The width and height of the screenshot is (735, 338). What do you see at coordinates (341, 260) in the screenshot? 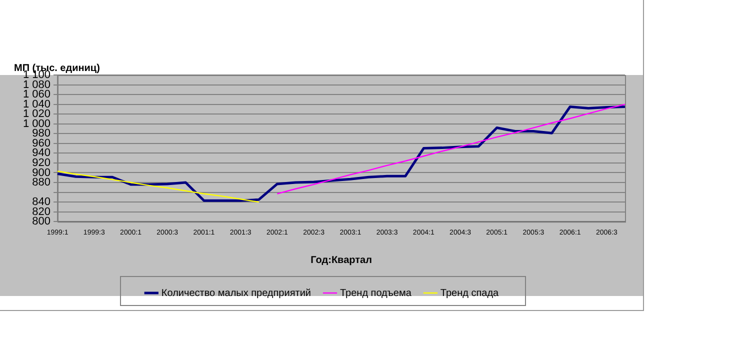
I see `x-axis-title: Год:Квартал` at bounding box center [341, 260].